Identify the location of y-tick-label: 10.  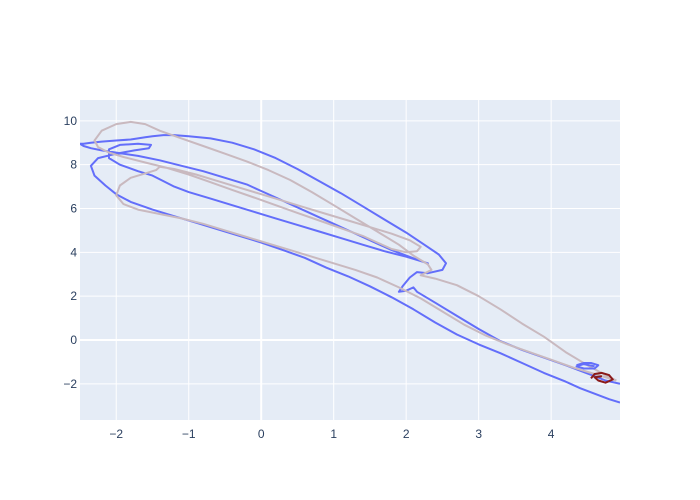
(71, 121).